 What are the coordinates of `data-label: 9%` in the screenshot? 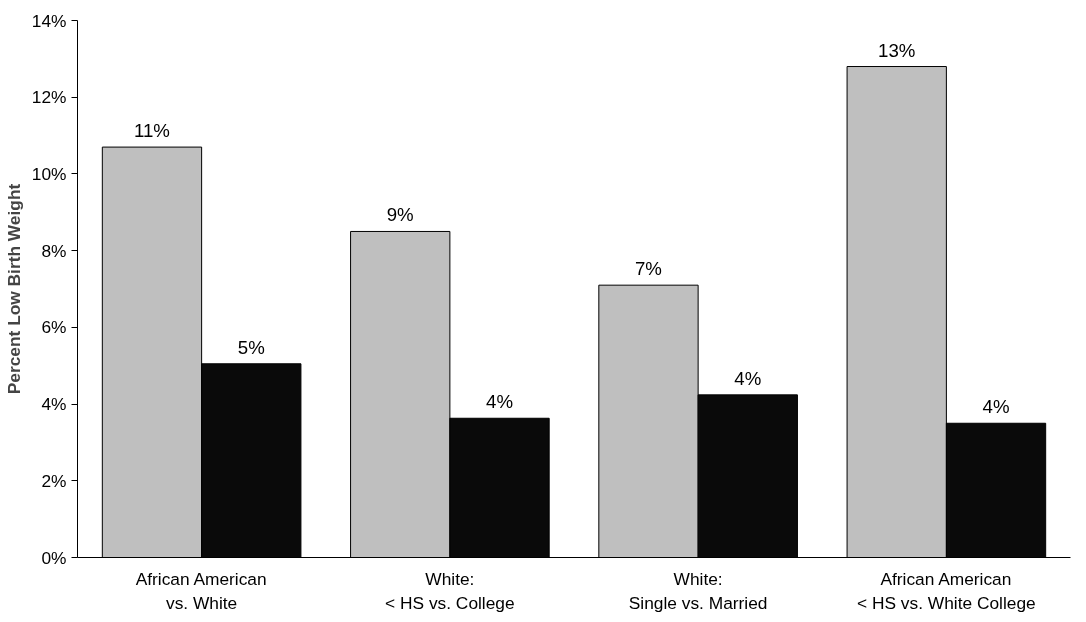 It's located at (400, 215).